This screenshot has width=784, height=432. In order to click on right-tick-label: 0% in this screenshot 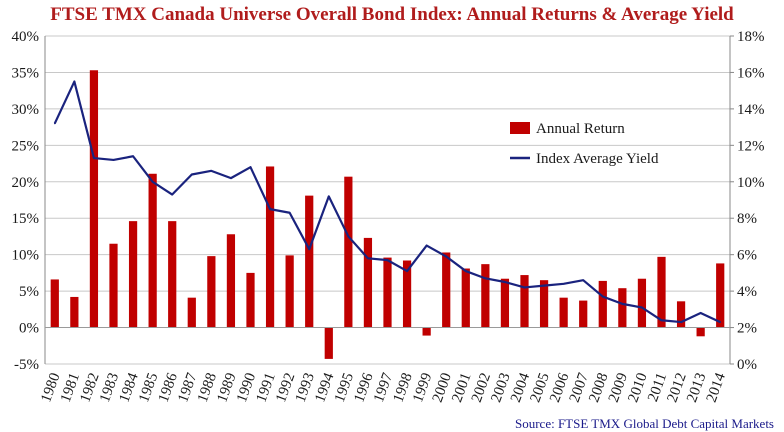, I will do `click(747, 365)`.